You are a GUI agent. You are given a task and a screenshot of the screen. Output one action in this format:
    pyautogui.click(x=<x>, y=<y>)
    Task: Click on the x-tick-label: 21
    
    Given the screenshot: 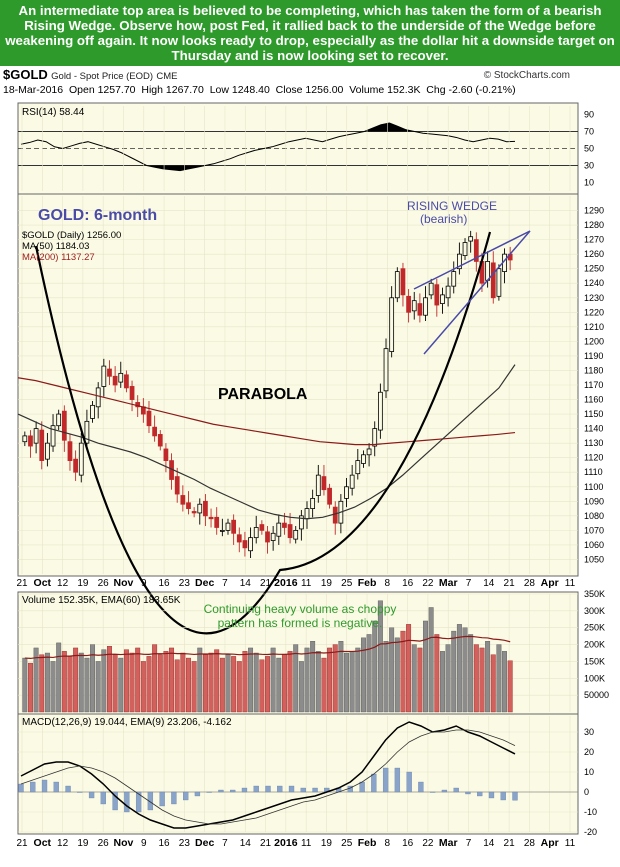 What is the action you would take?
    pyautogui.click(x=510, y=583)
    